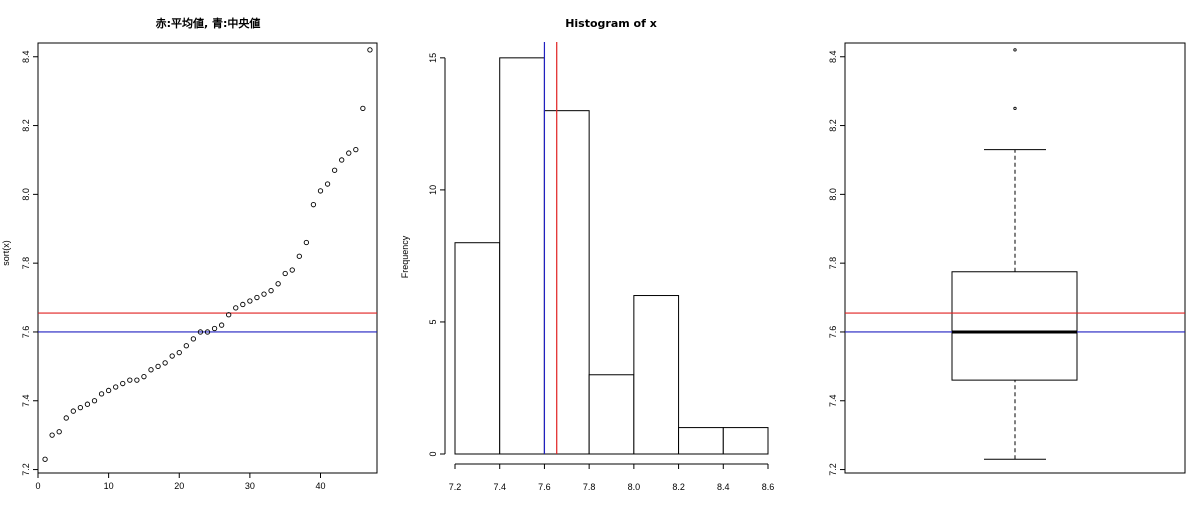 This screenshot has height=505, width=1200. I want to click on histogram-y-tick-label: 5, so click(433, 321).